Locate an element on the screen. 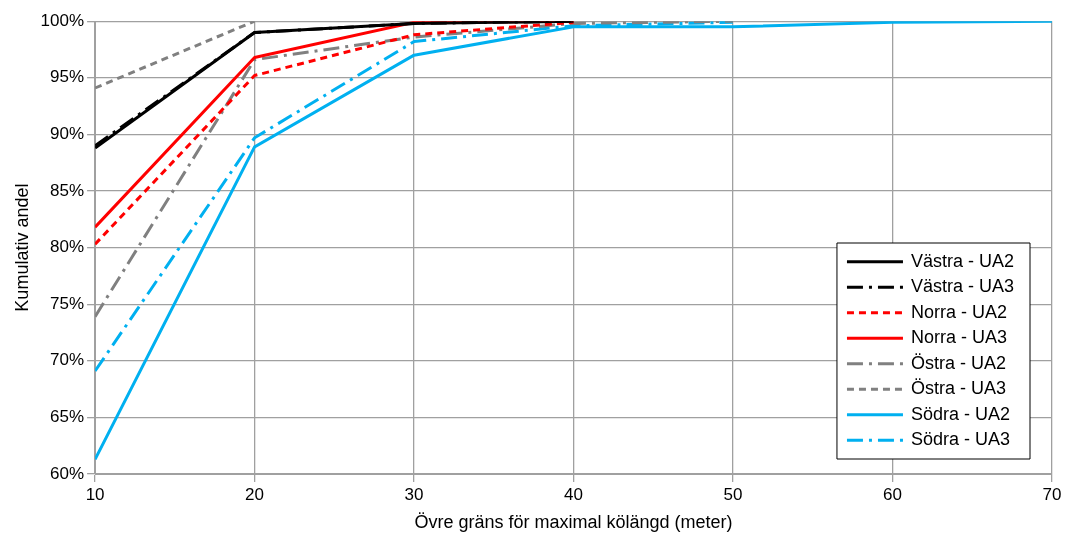  x-tick-label: 60 is located at coordinates (892, 494).